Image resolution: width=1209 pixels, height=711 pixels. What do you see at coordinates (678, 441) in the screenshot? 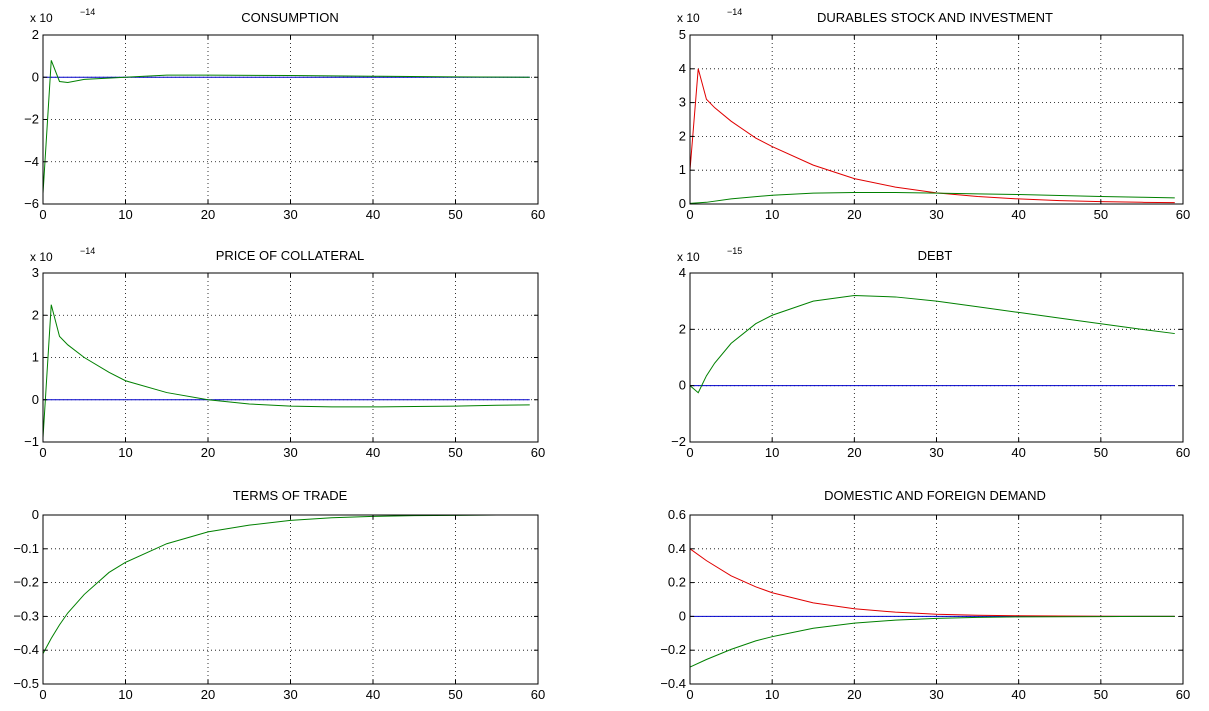
I see `y-tick-label: −2` at bounding box center [678, 441].